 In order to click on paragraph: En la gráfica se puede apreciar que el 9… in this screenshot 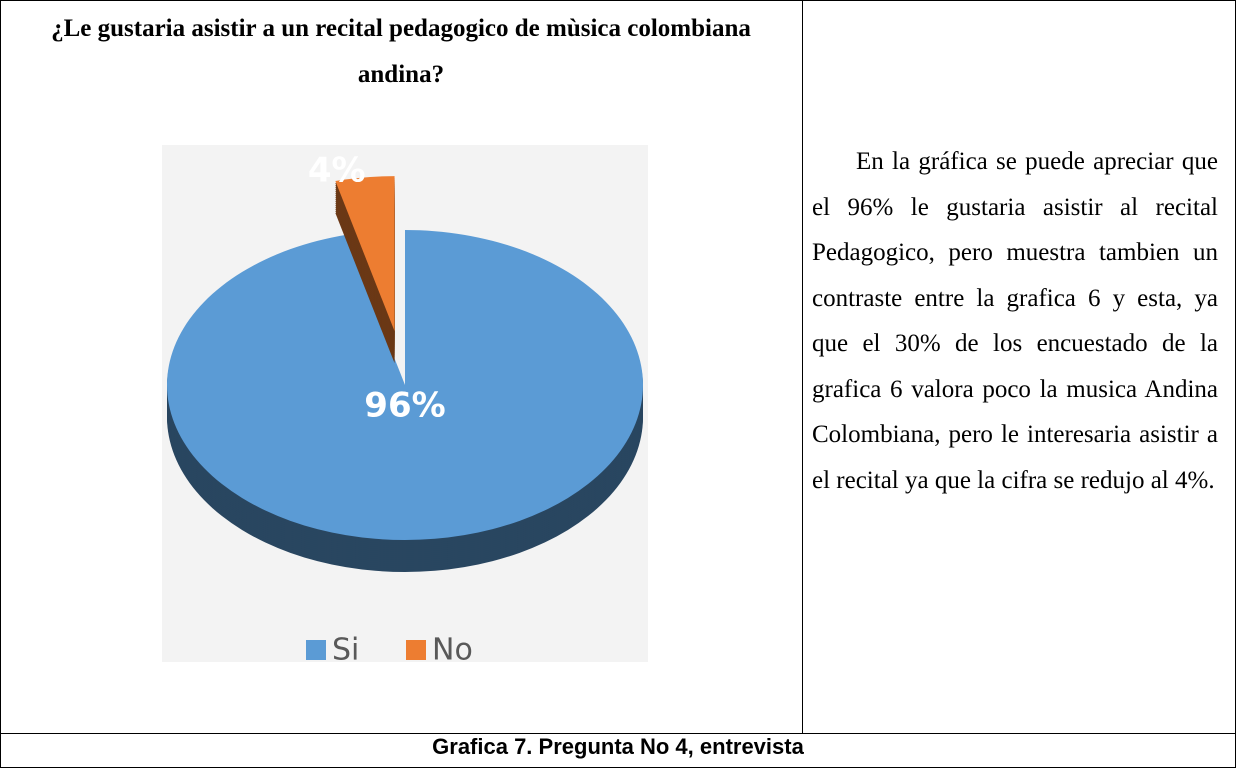, I will do `click(1015, 321)`.